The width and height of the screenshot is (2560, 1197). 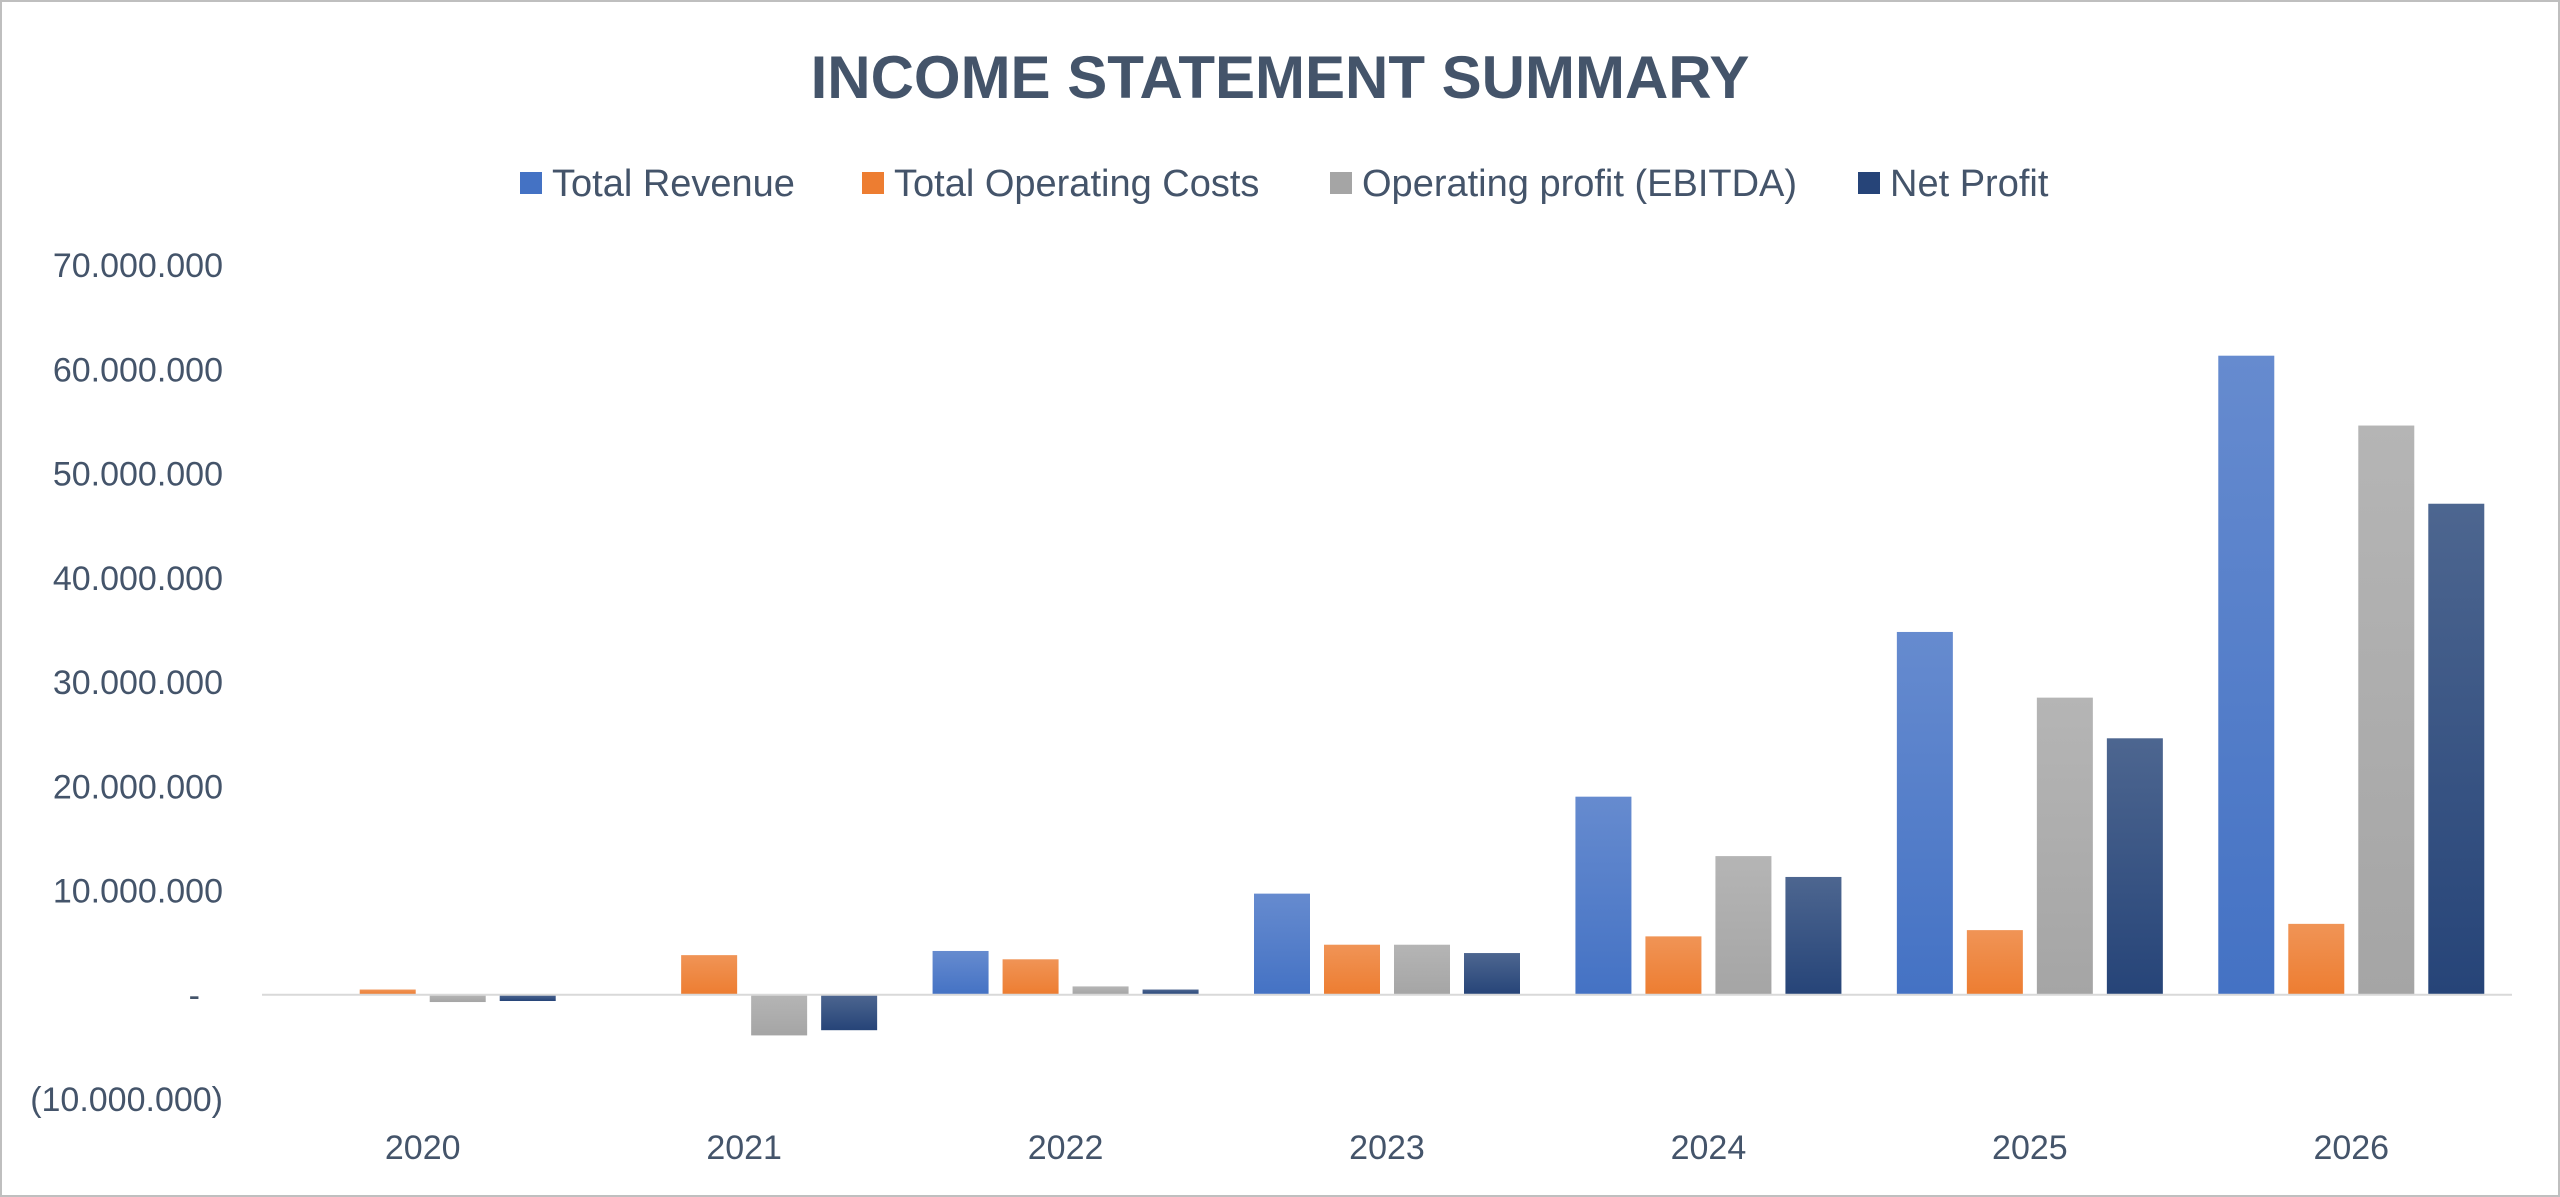 I want to click on legend-label-operating-profit-ebitda: Operating profit (EBITDA), so click(x=1579, y=184).